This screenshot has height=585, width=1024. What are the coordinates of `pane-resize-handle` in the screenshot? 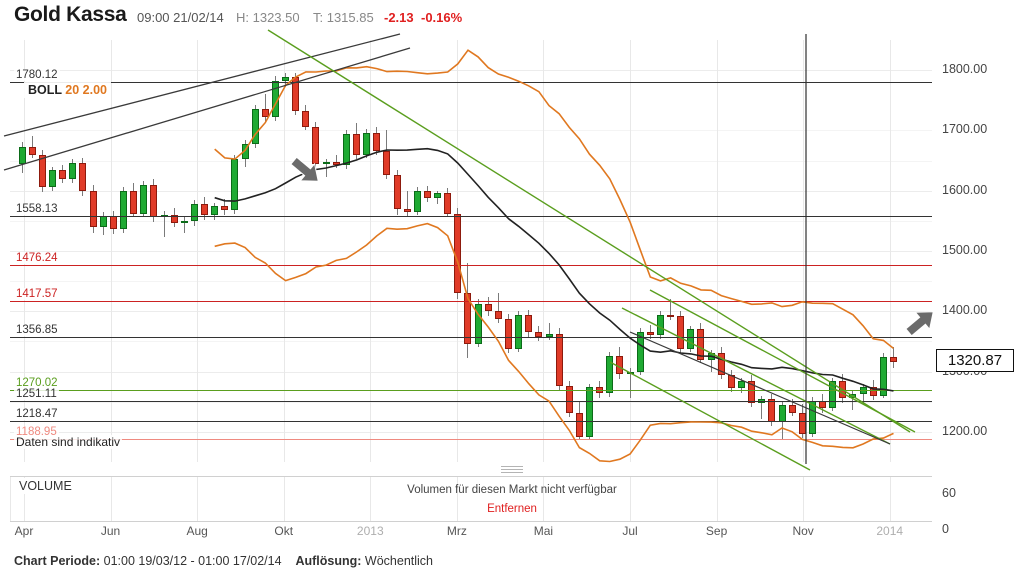 It's located at (512, 468).